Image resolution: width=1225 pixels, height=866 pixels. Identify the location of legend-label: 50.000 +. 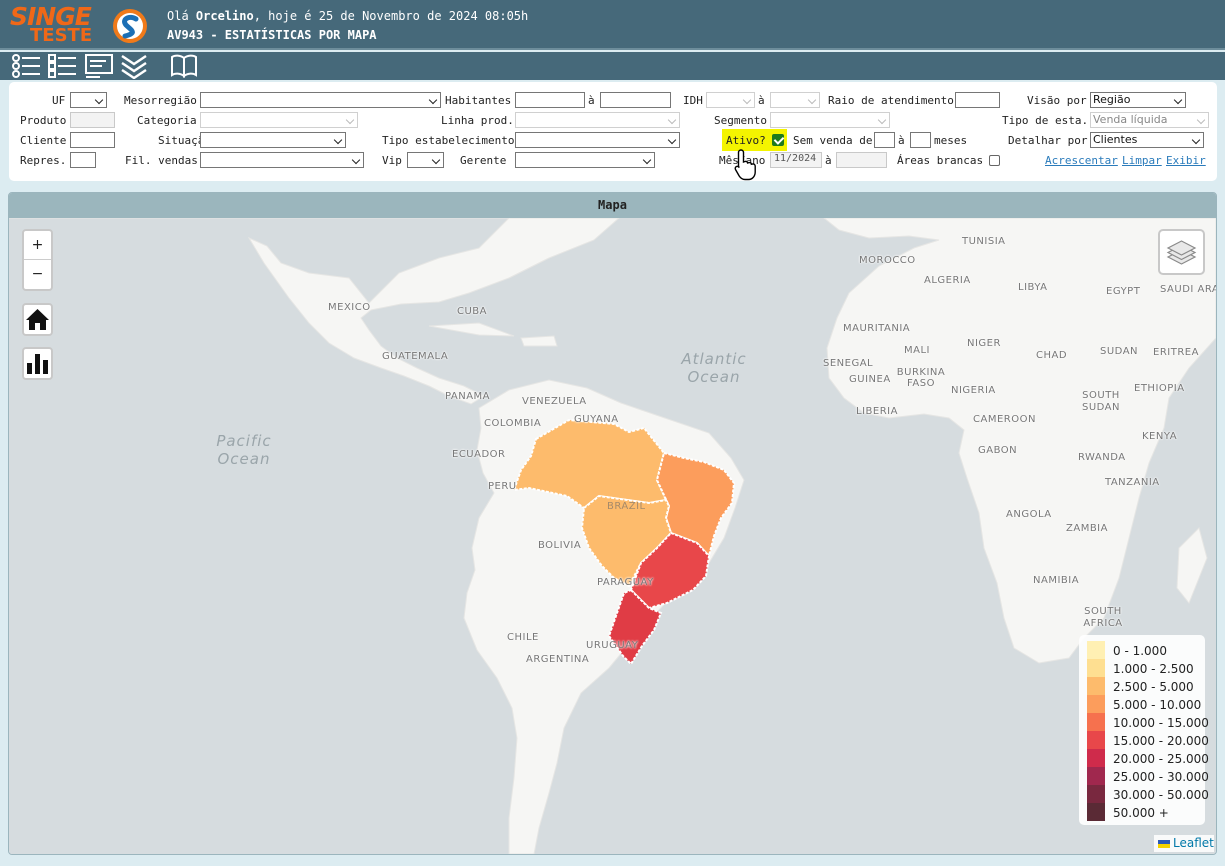
(1141, 813).